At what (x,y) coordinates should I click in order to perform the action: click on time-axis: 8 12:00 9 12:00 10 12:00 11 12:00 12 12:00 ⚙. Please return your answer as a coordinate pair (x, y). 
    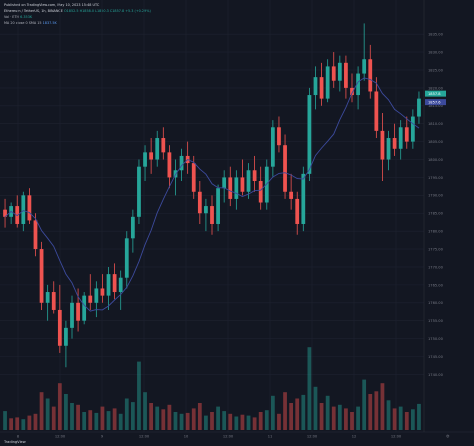
    Looking at the image, I should click on (237, 435).